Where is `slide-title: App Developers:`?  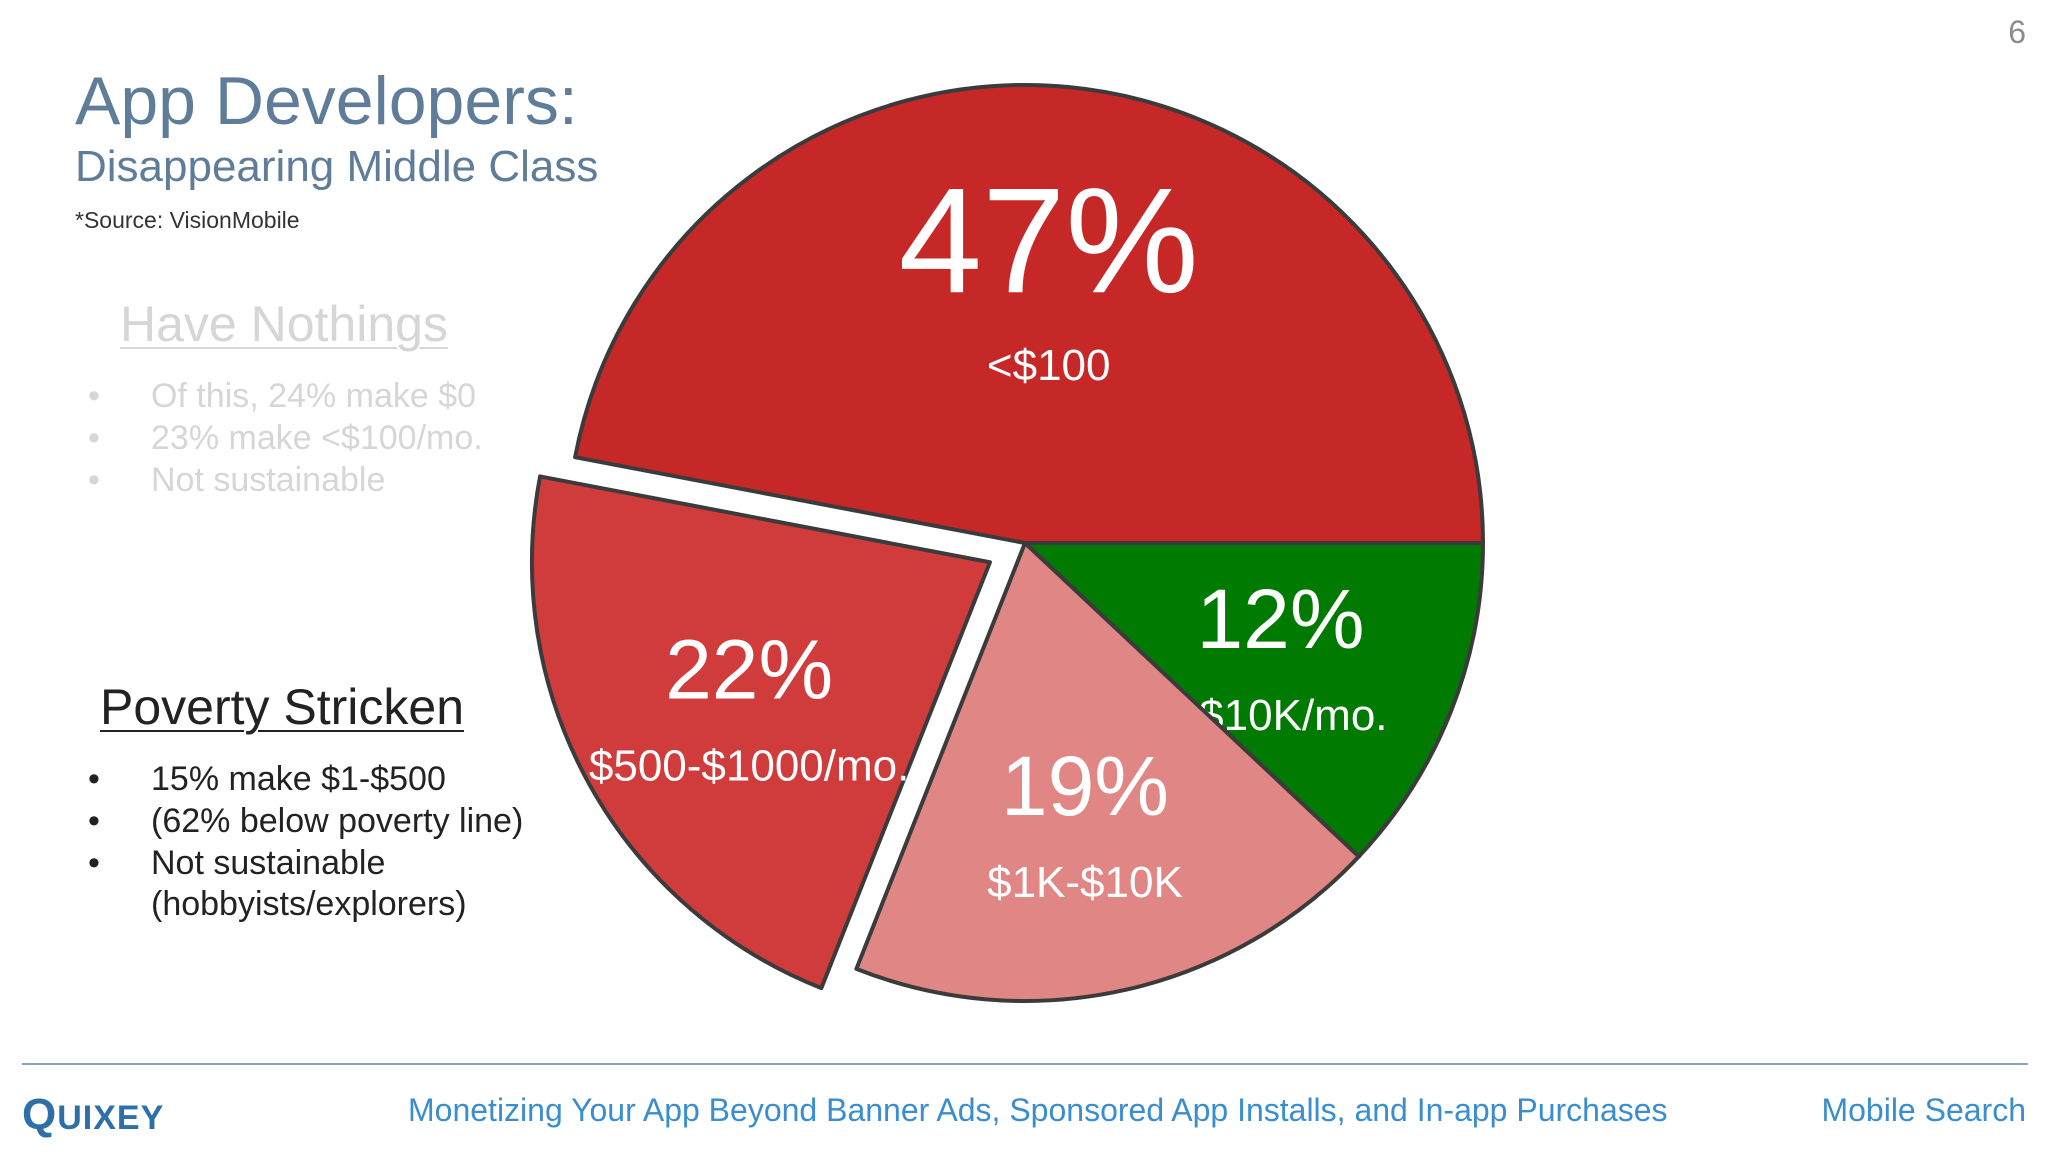
slide-title: App Developers: is located at coordinates (326, 101).